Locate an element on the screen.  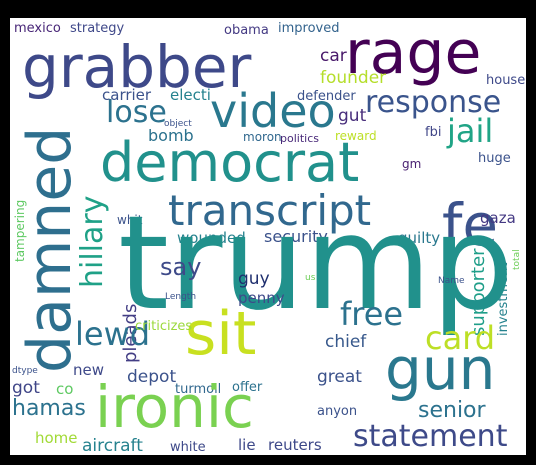
word-lewd: lewd is located at coordinates (113, 334).